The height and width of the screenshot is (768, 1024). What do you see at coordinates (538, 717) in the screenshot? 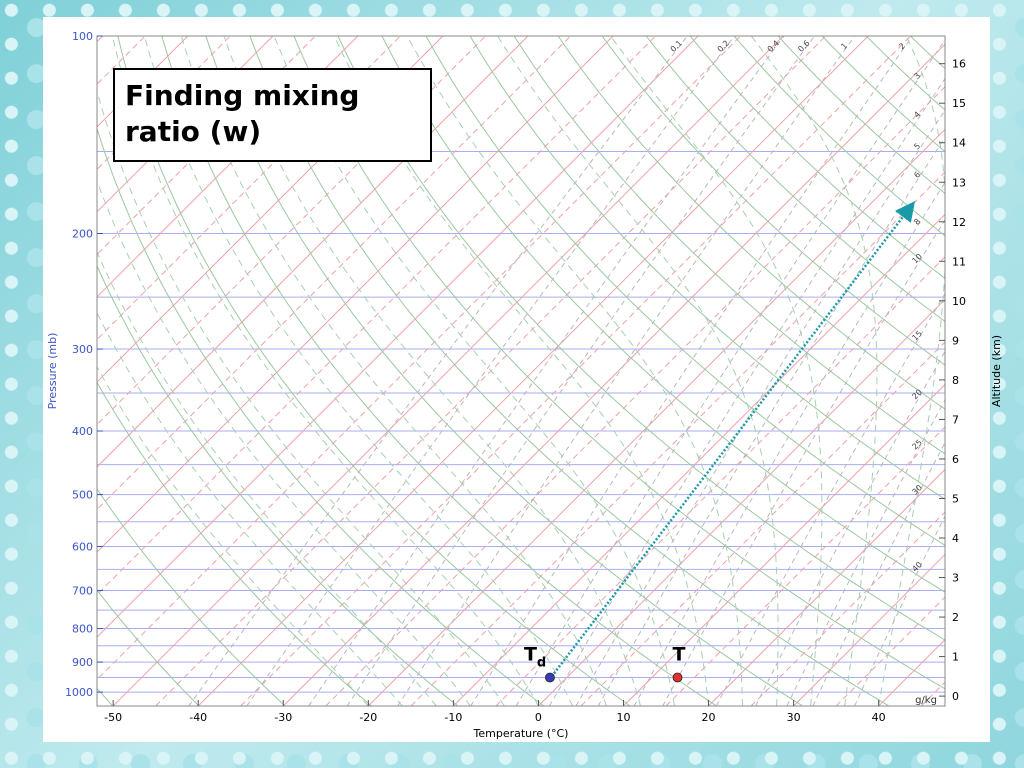
I see `x-tick-label: 0` at bounding box center [538, 717].